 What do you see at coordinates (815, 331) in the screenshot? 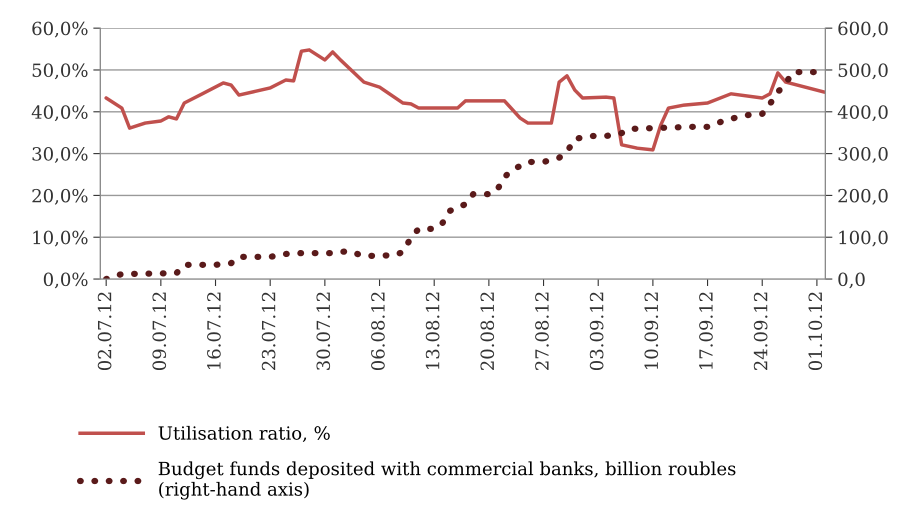
I see `x-tick-label: 01.10.12` at bounding box center [815, 331].